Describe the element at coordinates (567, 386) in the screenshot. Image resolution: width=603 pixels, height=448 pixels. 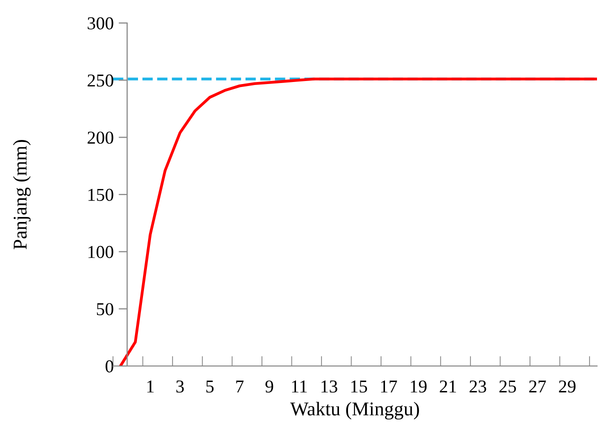
I see `x-tick-label: 29` at that location.